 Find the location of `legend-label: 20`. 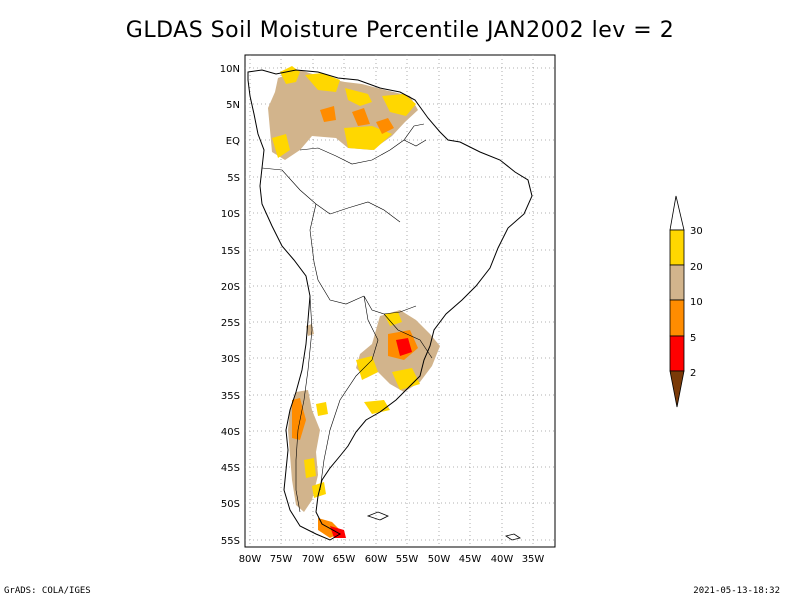

legend-label: 20 is located at coordinates (696, 267).